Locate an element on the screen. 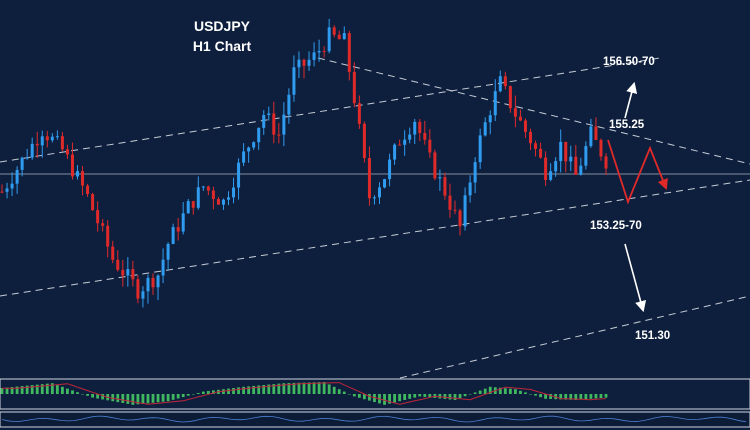  down-arrow is located at coordinates (635, 278).